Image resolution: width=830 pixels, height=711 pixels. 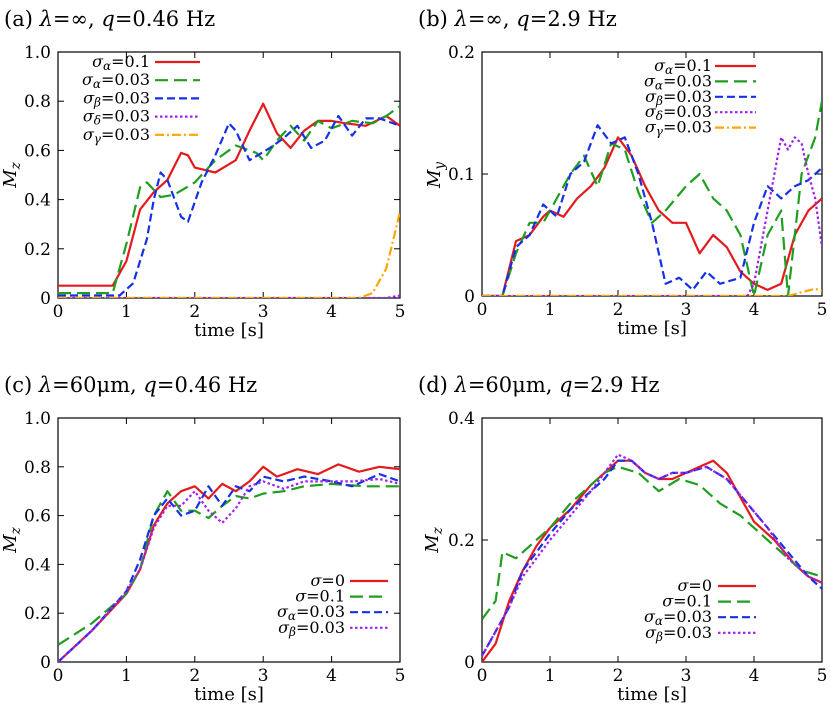 What do you see at coordinates (37, 102) in the screenshot?
I see `y-tick-label: 0.8` at bounding box center [37, 102].